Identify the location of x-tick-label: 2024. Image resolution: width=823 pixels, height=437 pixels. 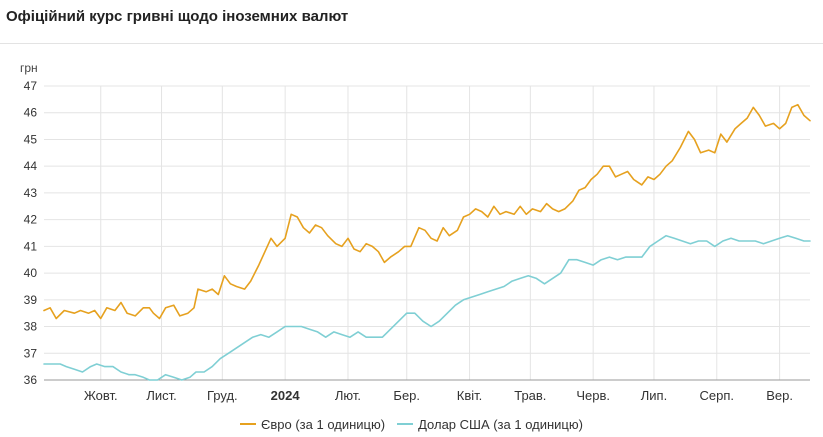
(286, 395).